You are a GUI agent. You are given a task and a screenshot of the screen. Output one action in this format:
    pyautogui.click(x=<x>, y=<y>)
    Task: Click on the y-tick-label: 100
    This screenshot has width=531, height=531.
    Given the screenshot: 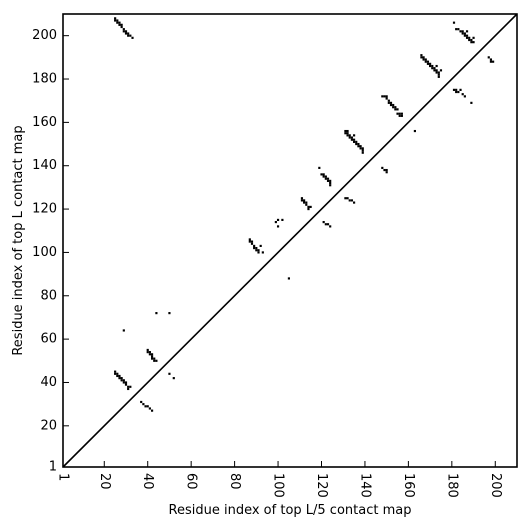 What is the action you would take?
    pyautogui.click(x=44, y=252)
    